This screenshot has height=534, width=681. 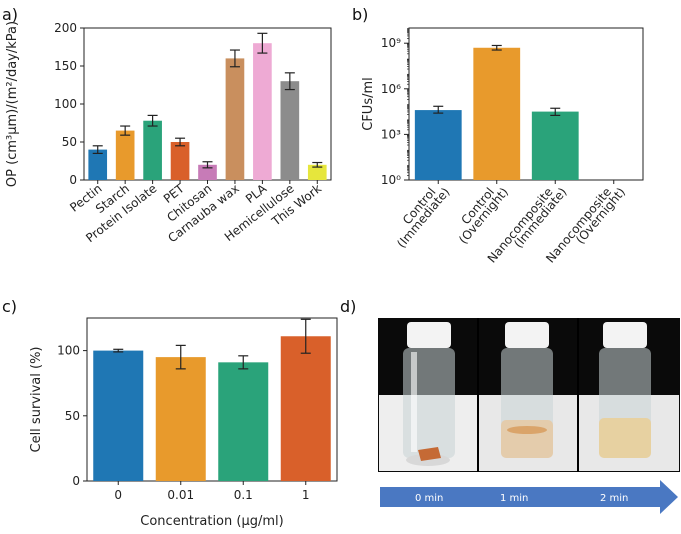 What do you see at coordinates (428, 396) in the screenshot?
I see `vial-0min` at bounding box center [428, 396].